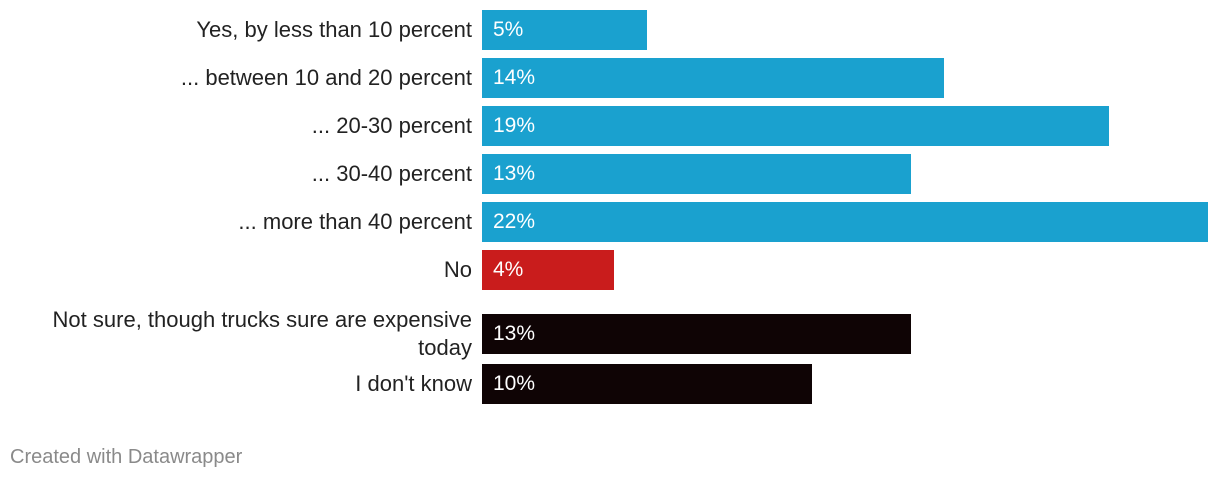  Describe the element at coordinates (326, 77) in the screenshot. I see `category-label-text: ... between 10 and 20 percent` at that location.